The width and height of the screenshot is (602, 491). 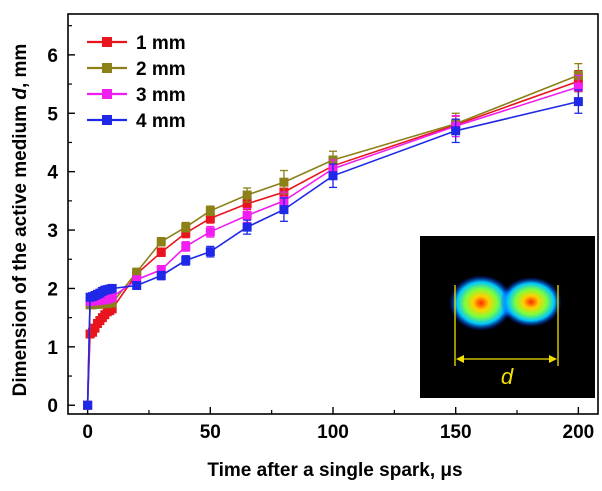 What do you see at coordinates (52, 56) in the screenshot?
I see `y-tick-label: 6` at bounding box center [52, 56].